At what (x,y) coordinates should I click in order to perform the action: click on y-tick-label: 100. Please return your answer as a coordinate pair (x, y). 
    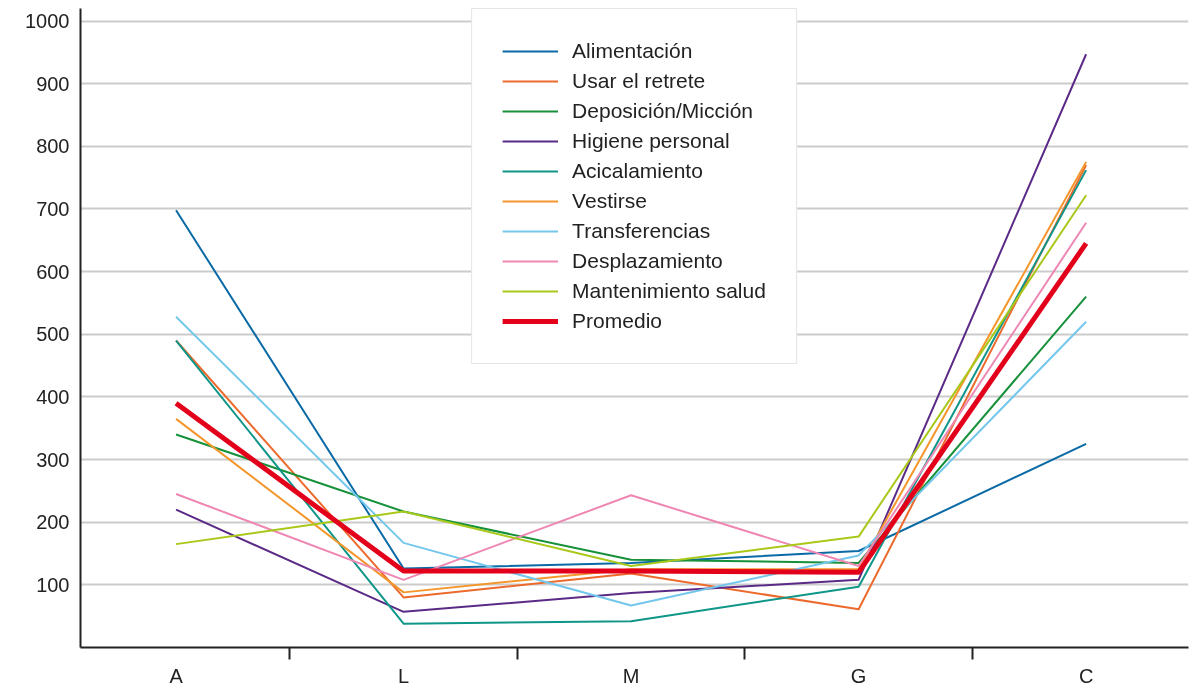
    Looking at the image, I should click on (53, 584).